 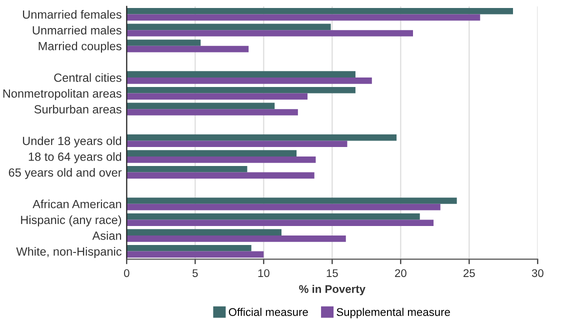 What do you see at coordinates (75, 158) in the screenshot?
I see `y-tick-label: 18 to 64 years old` at bounding box center [75, 158].